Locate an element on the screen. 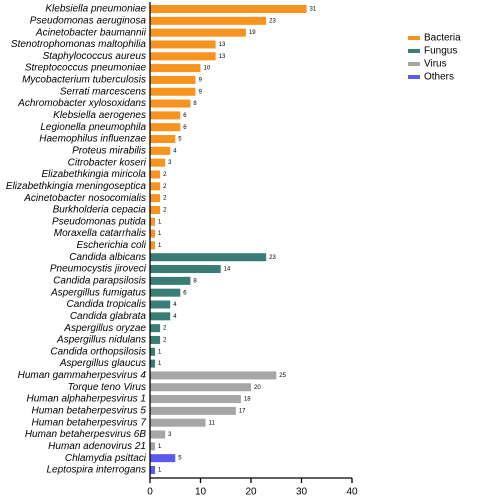  category-label: Legionella pneumophila is located at coordinates (93, 127).